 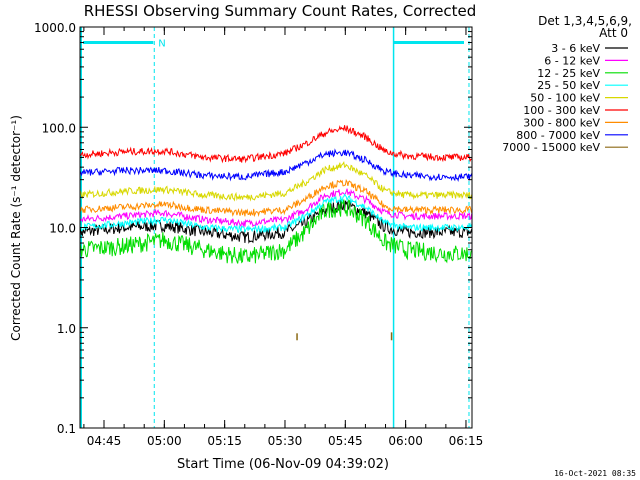 I want to click on x-tick-label: 05:45, so click(x=345, y=441).